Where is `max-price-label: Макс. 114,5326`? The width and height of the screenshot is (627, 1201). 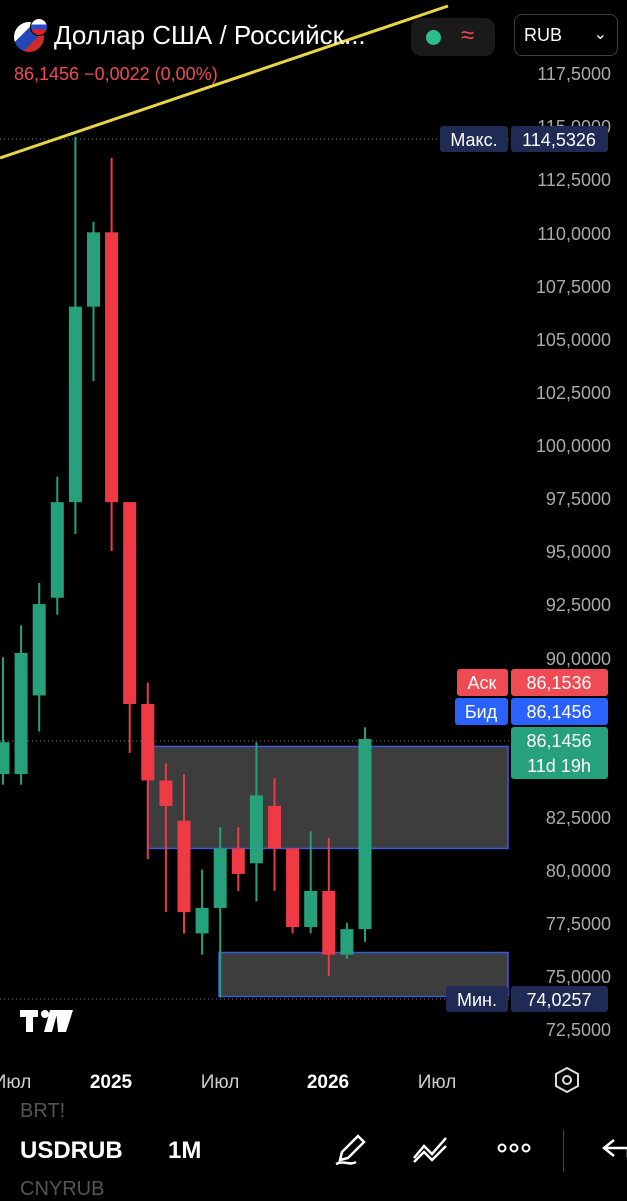 max-price-label: Макс. 114,5326 is located at coordinates (524, 139).